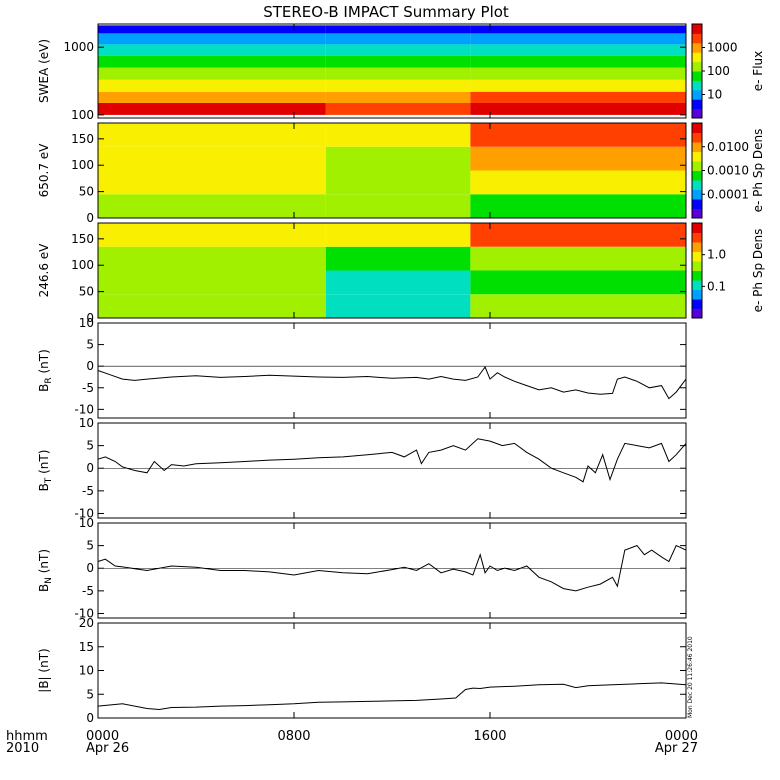 This screenshot has height=780, width=780. What do you see at coordinates (44, 71) in the screenshot?
I see `y-axis-label-swea: SWEA (eV)` at bounding box center [44, 71].